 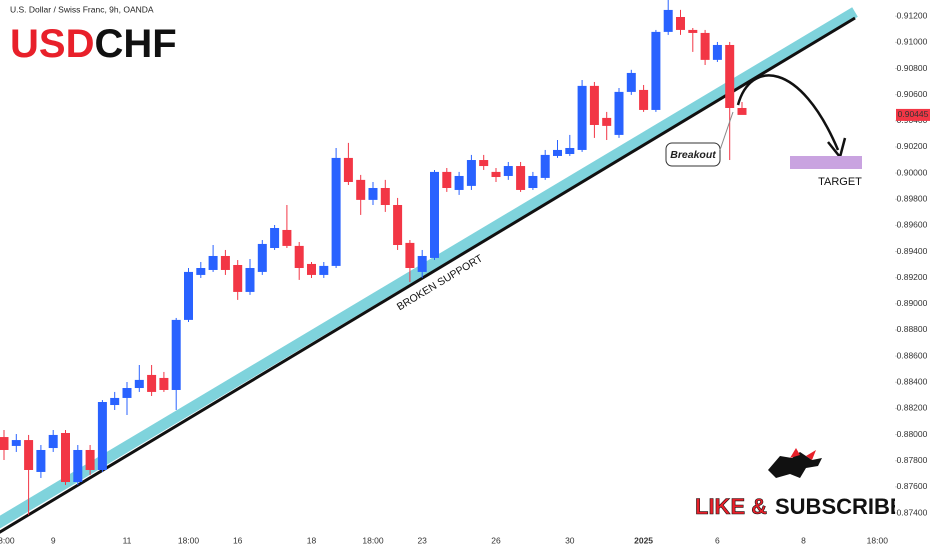 I want to click on y-tick-label: 0.89400, so click(x=912, y=251).